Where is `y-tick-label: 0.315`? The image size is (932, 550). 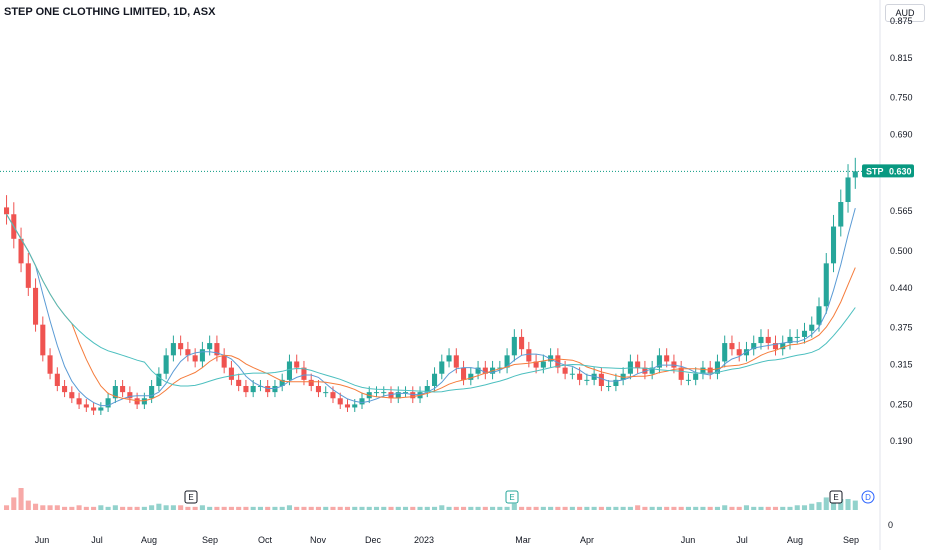 y-tick-label: 0.315 is located at coordinates (901, 365).